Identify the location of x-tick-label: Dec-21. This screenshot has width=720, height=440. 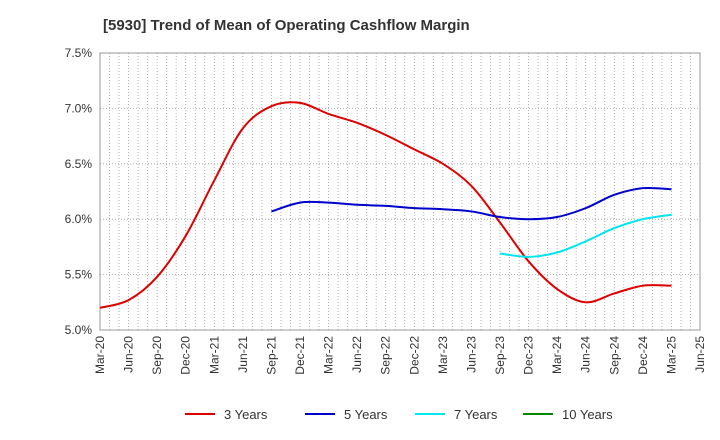
(300, 355).